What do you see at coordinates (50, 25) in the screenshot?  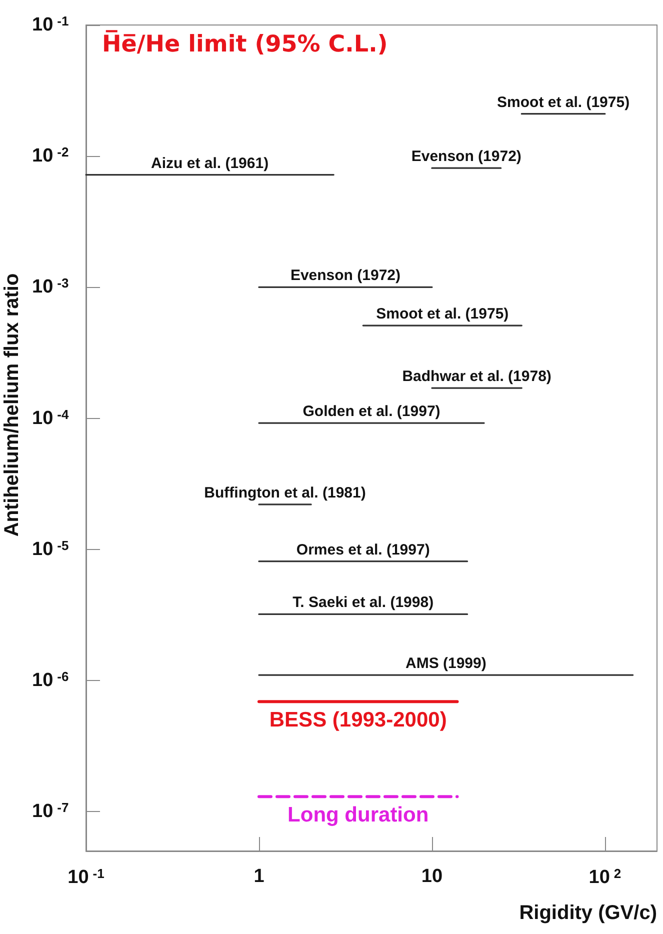 I see `y-tick-label: 10-1` at bounding box center [50, 25].